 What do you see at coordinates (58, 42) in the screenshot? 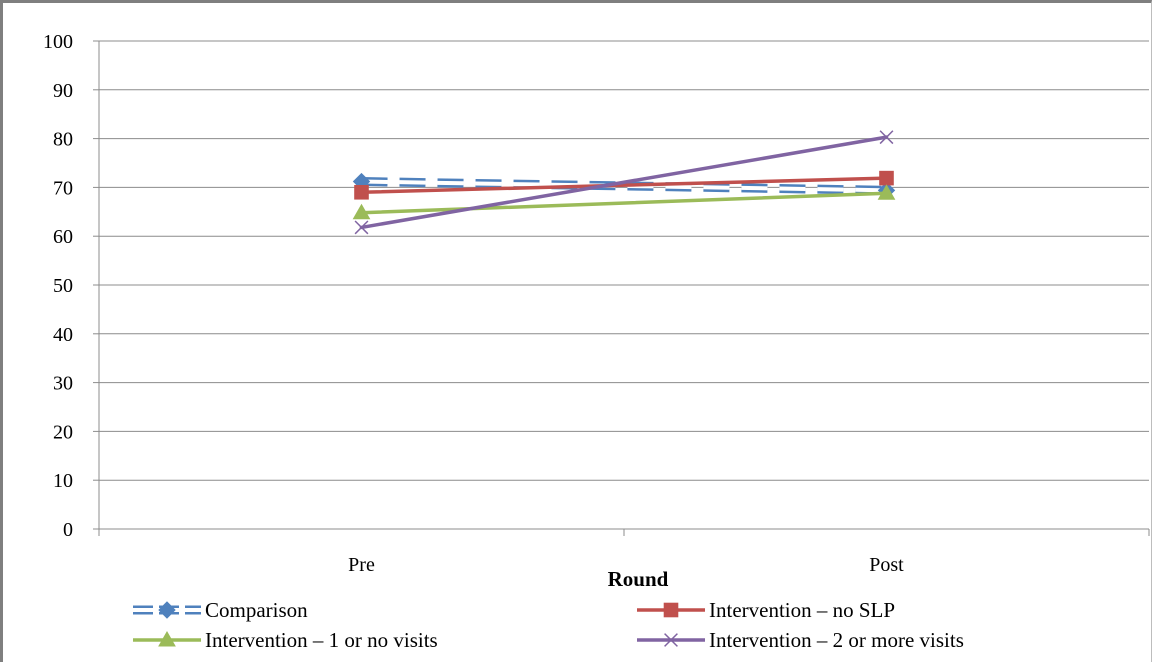
I see `y-tick-label: 100` at bounding box center [58, 42].